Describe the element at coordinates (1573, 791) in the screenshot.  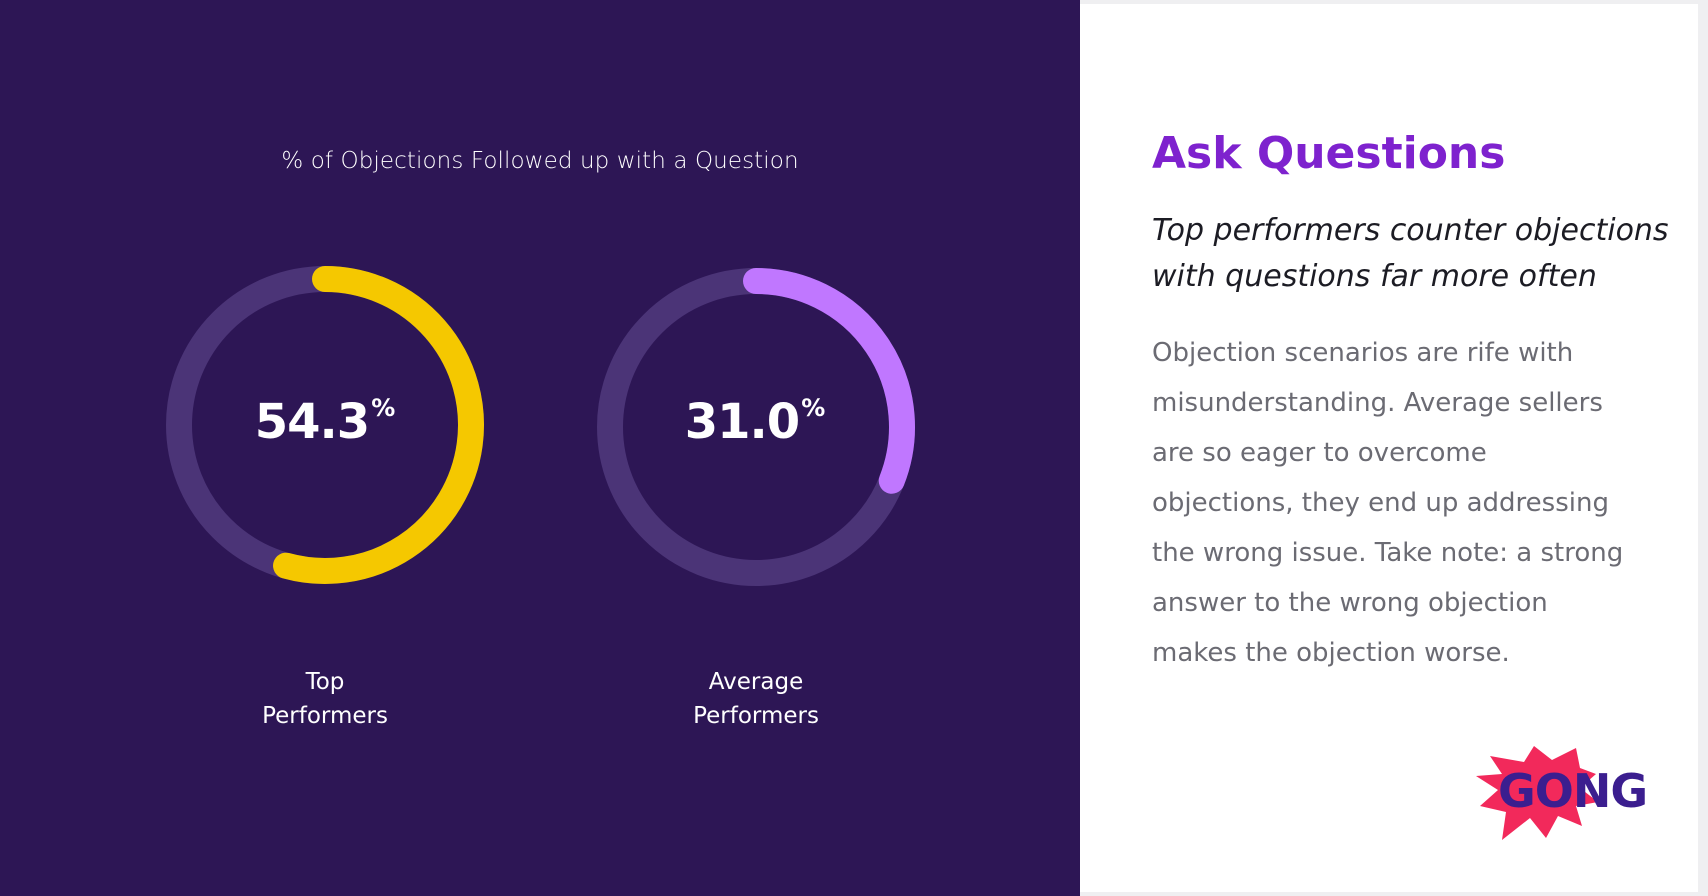
I see `gong-logo-text: GONG` at that location.